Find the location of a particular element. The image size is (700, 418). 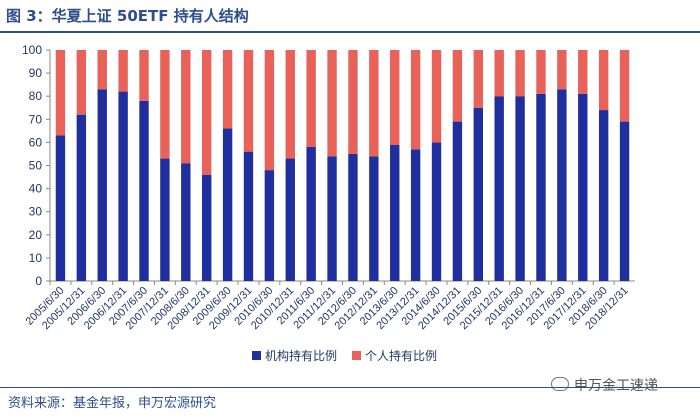

y-tick-label: 50 is located at coordinates (36, 166).